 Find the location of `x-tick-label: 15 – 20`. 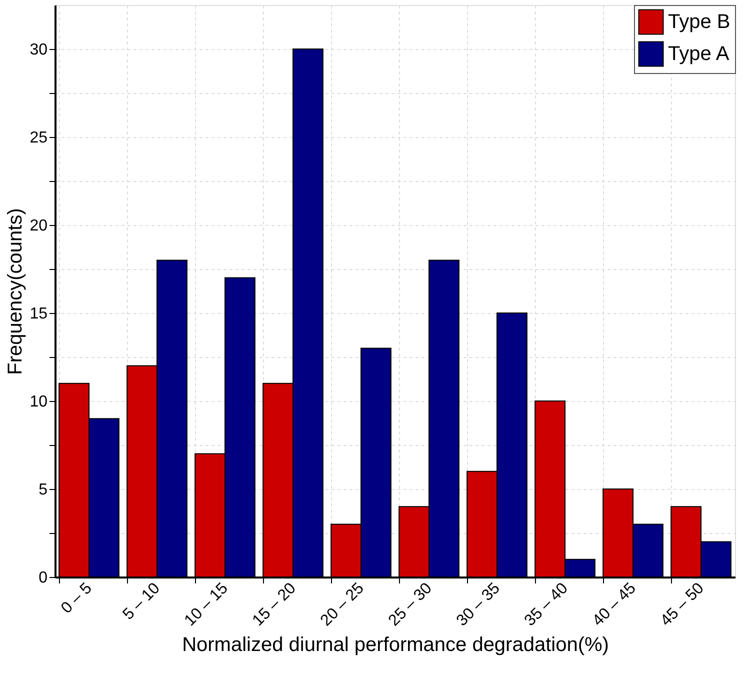

x-tick-label: 15 – 20 is located at coordinates (275, 605).